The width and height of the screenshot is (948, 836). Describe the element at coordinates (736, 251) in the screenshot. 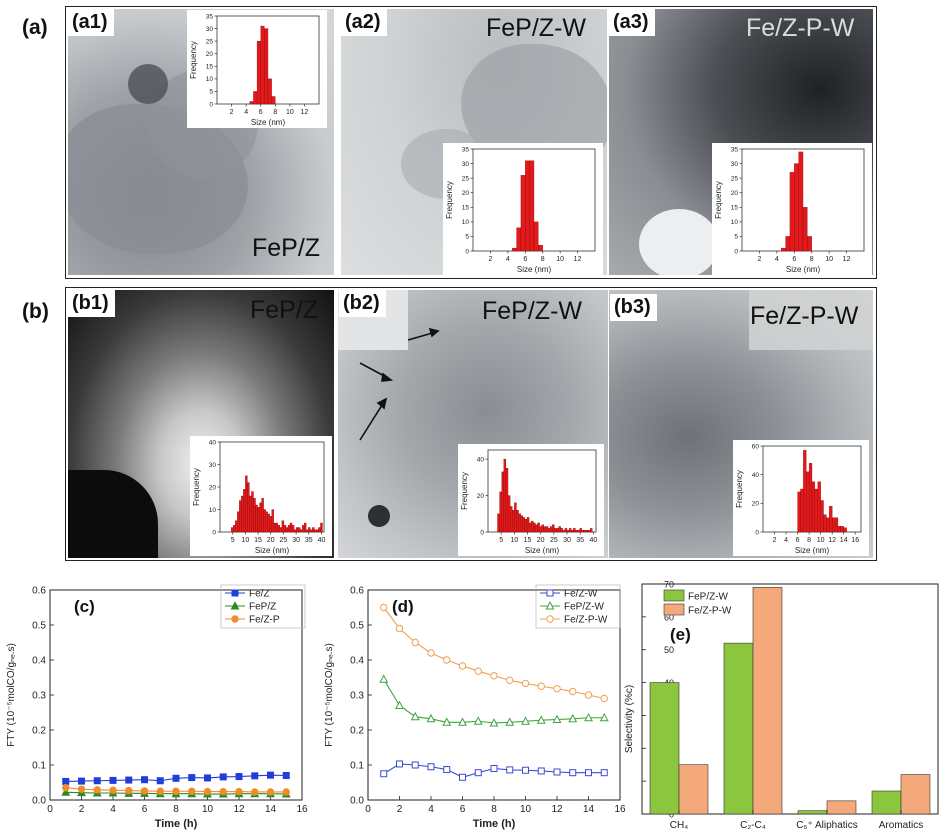

I see `y-tick-label: 0` at that location.